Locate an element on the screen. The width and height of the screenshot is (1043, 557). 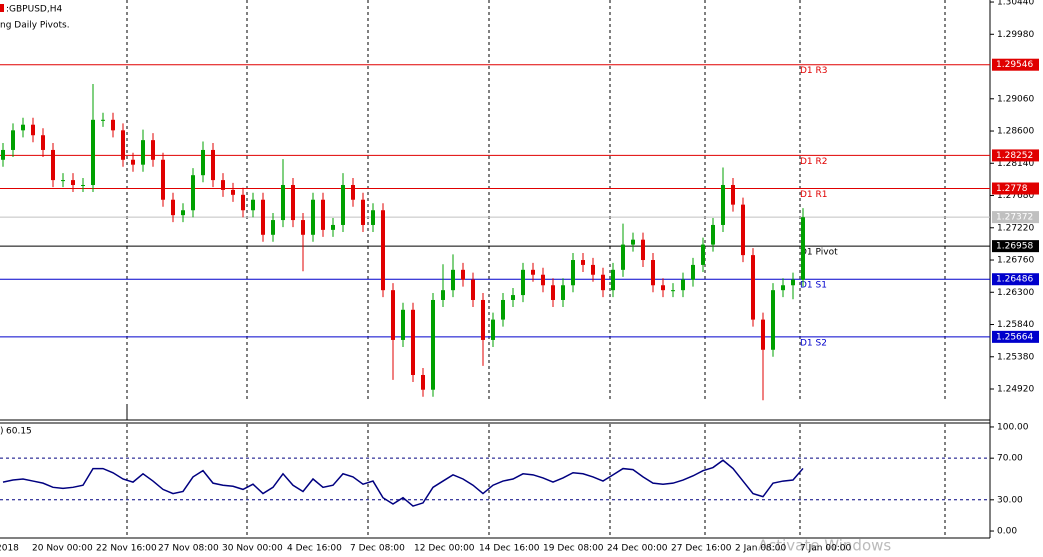
price-label: 1.26486 is located at coordinates (1014, 280).